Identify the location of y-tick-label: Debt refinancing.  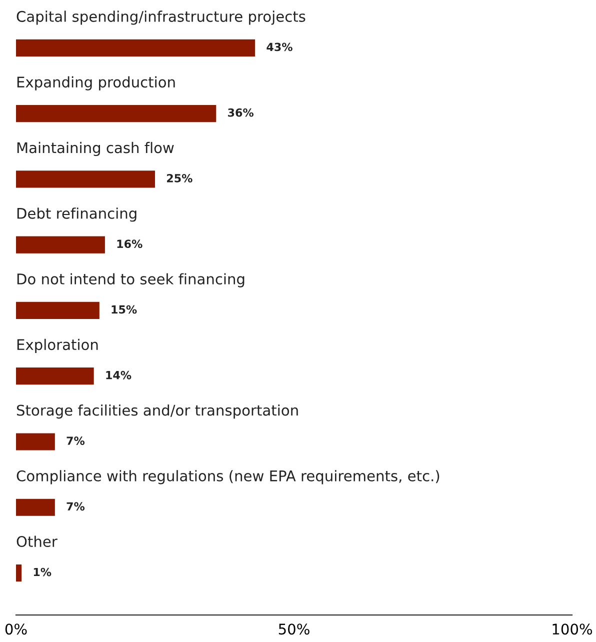
(76, 215).